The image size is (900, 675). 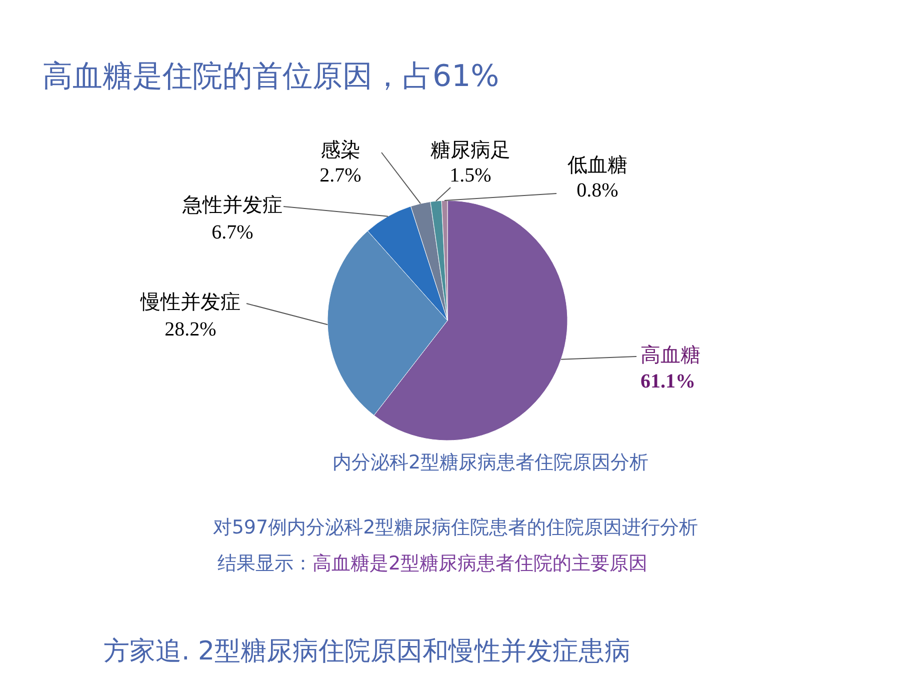 What do you see at coordinates (190, 329) in the screenshot?
I see `data-label: 28.2%` at bounding box center [190, 329].